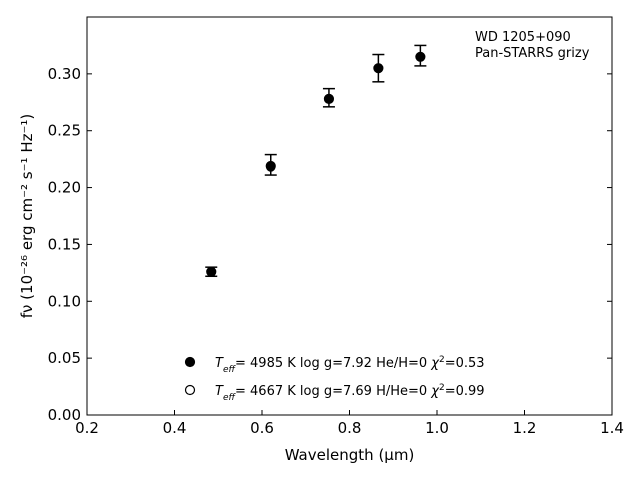 The width and height of the screenshot is (640, 480). I want to click on y-axis-label: fν (10⁻²⁶ erg cm⁻² s⁻¹ Hz⁻¹), so click(27, 216).